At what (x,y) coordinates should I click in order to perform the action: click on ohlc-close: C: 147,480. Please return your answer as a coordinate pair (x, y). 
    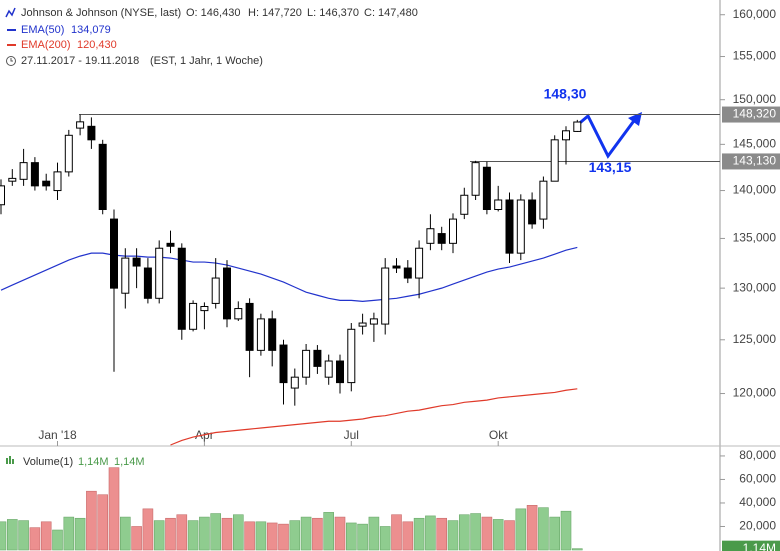
    Looking at the image, I should click on (391, 13).